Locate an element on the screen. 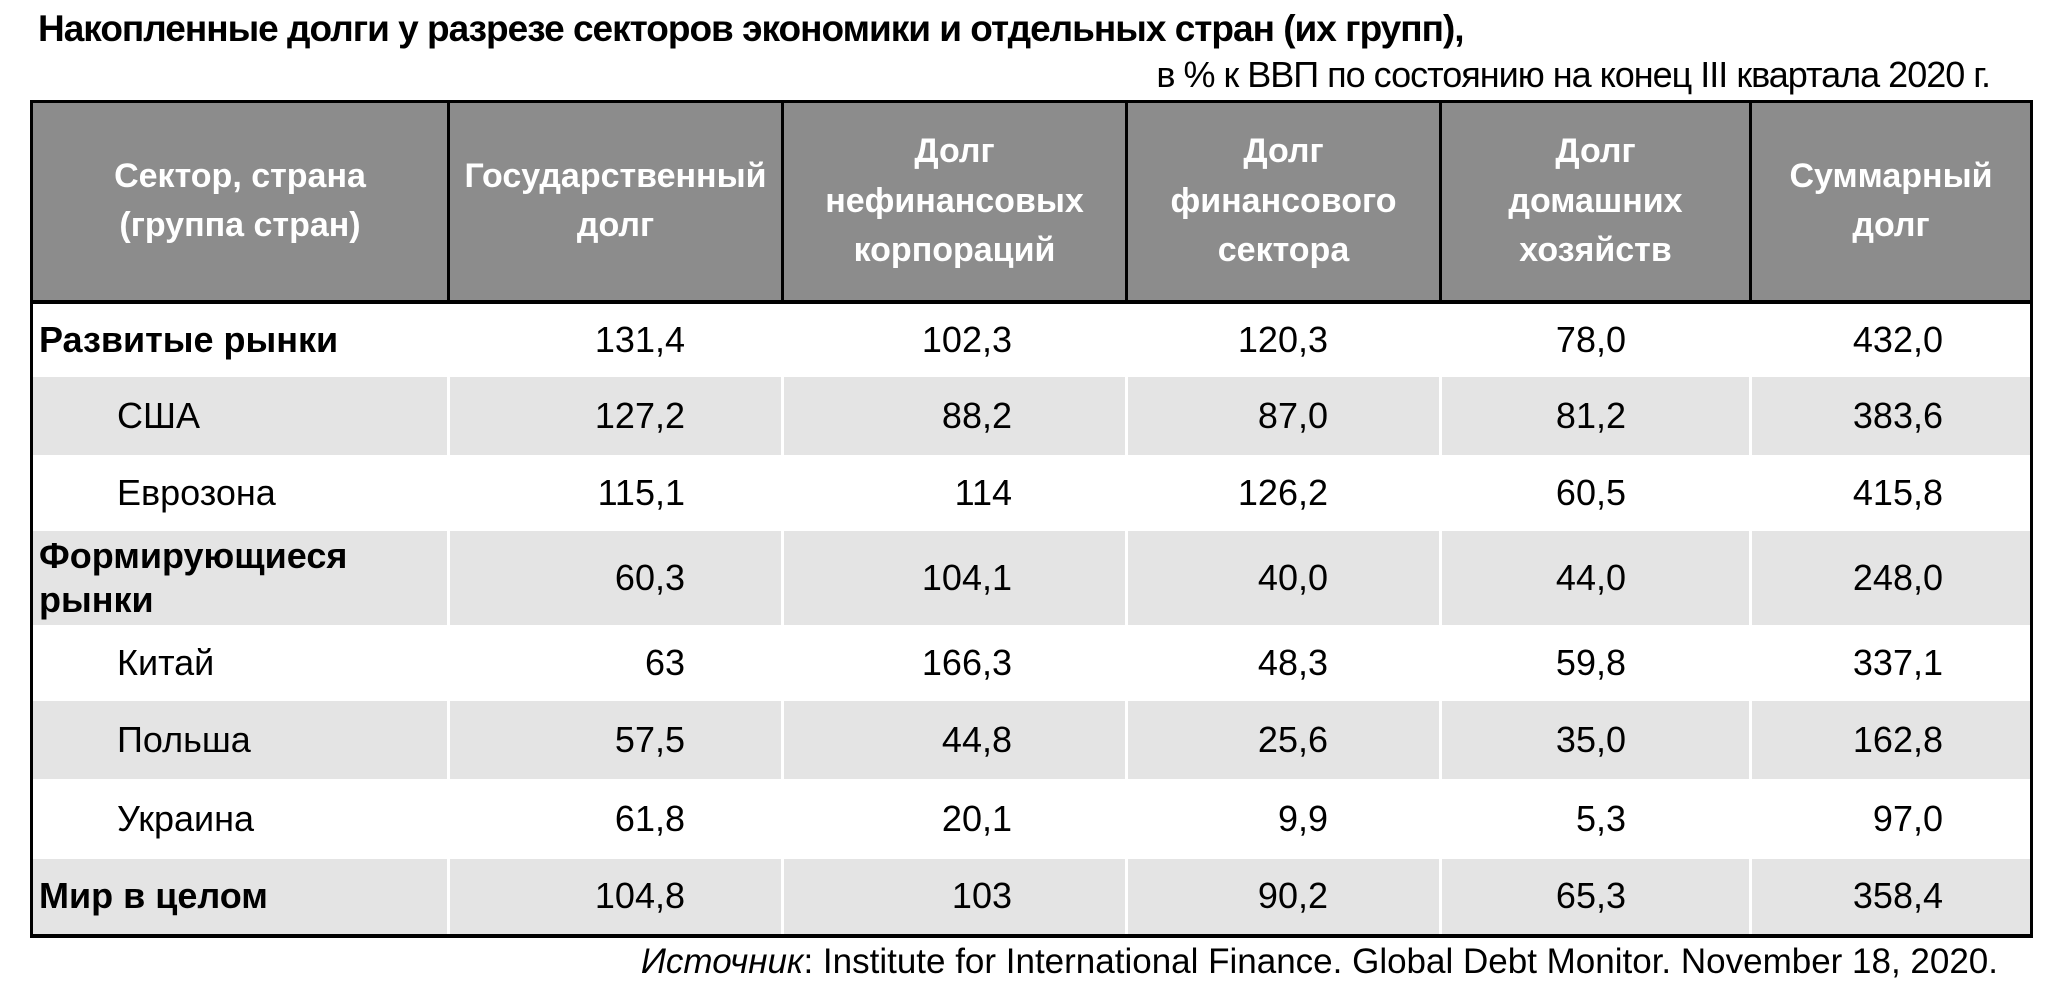  value-cell: 20,1 is located at coordinates (955, 818).